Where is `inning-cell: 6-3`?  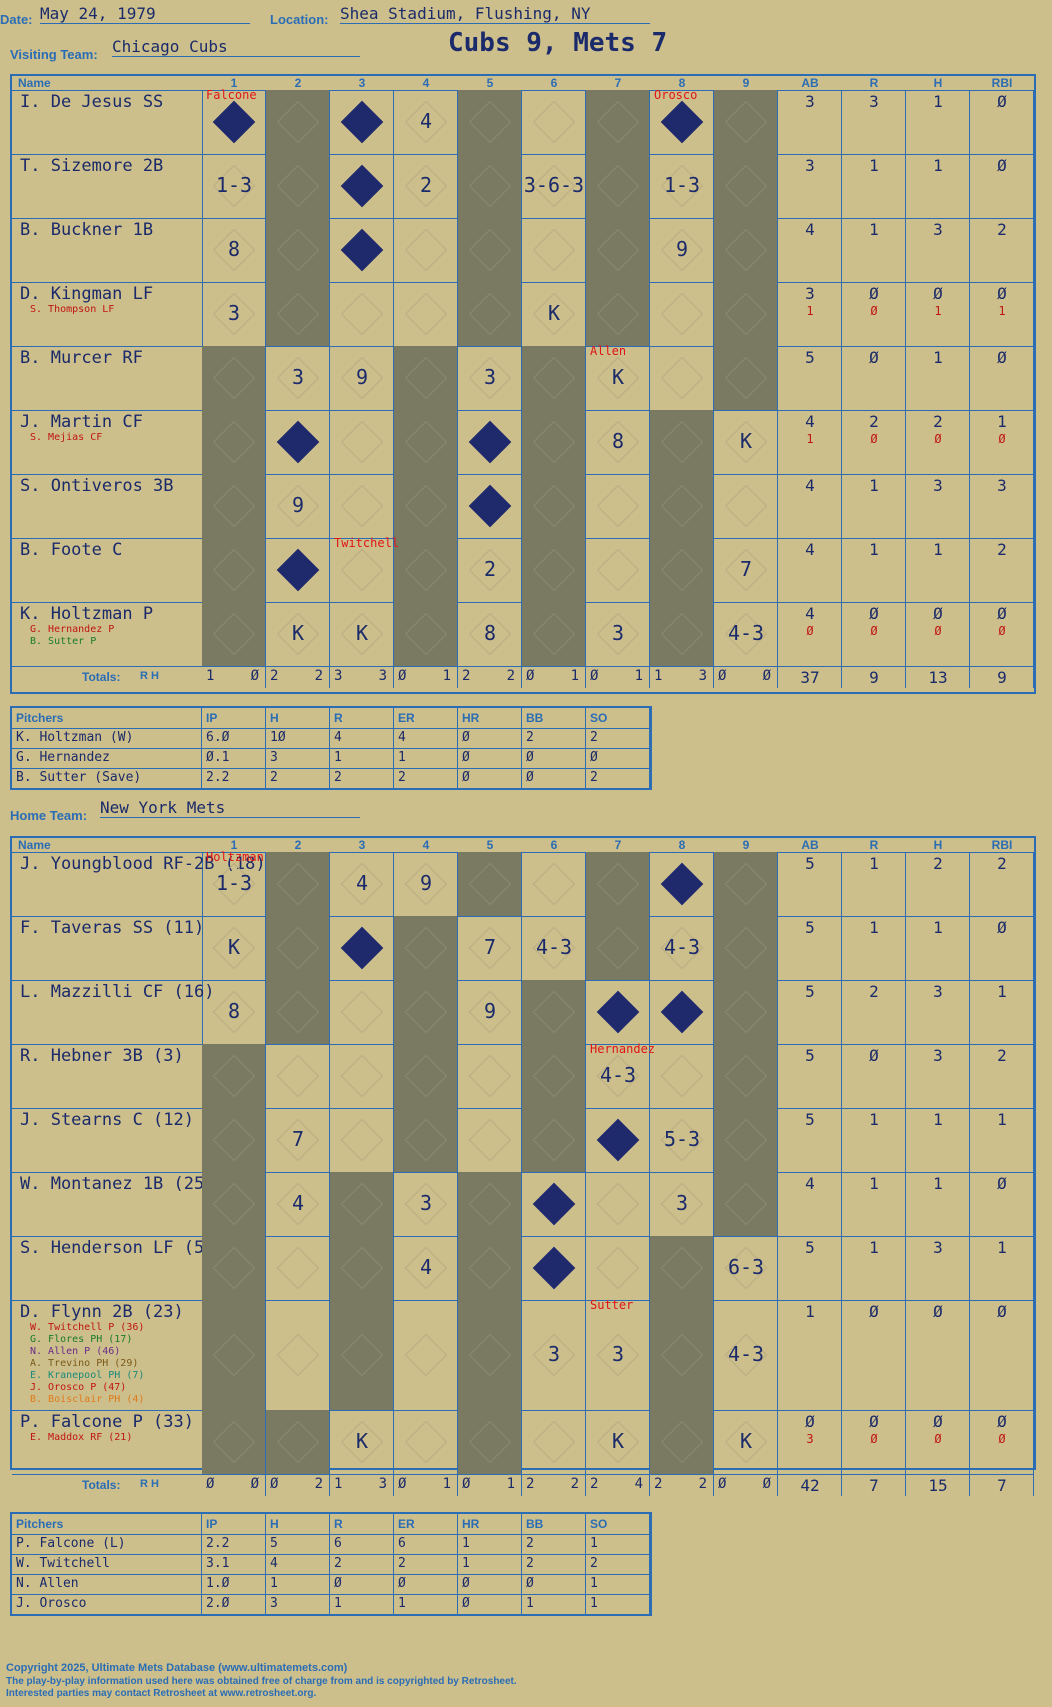
inning-cell: 6-3 is located at coordinates (746, 1268).